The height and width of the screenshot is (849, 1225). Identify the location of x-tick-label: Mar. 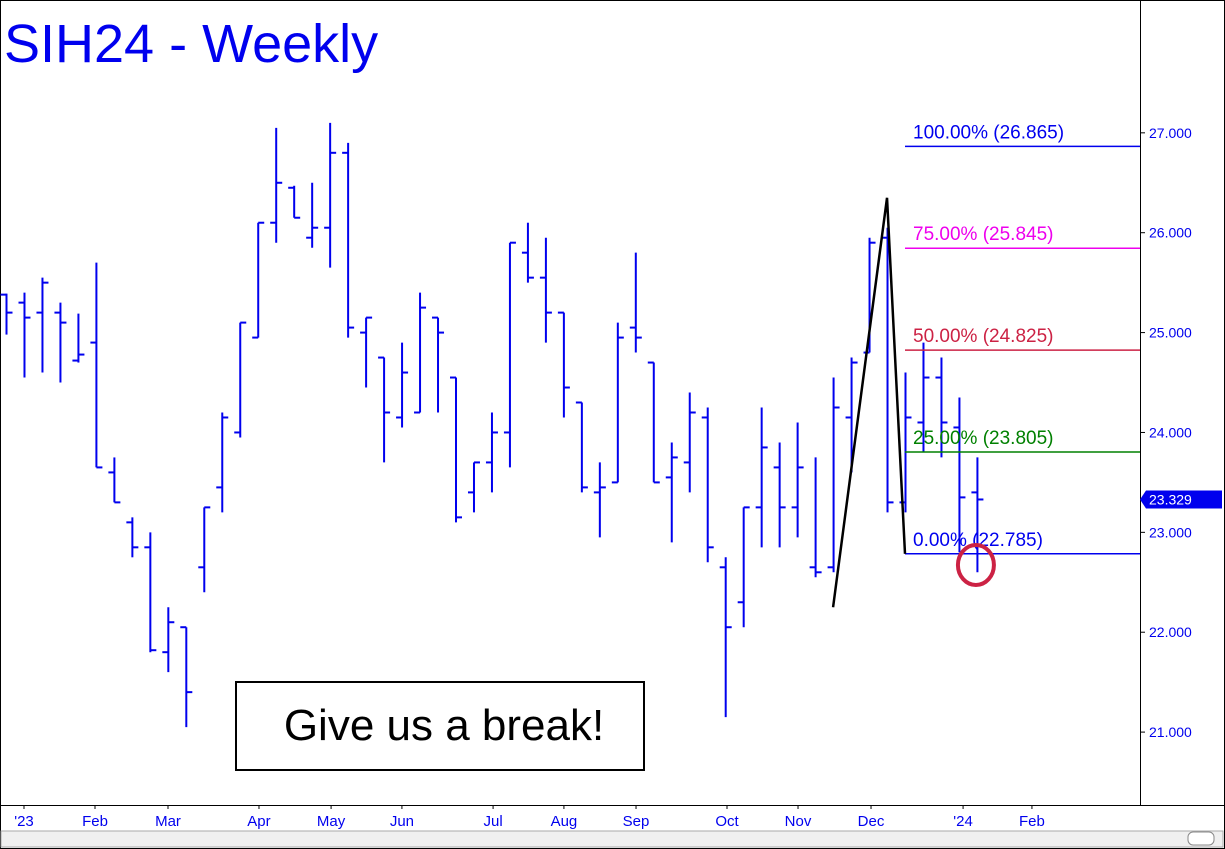
(168, 821).